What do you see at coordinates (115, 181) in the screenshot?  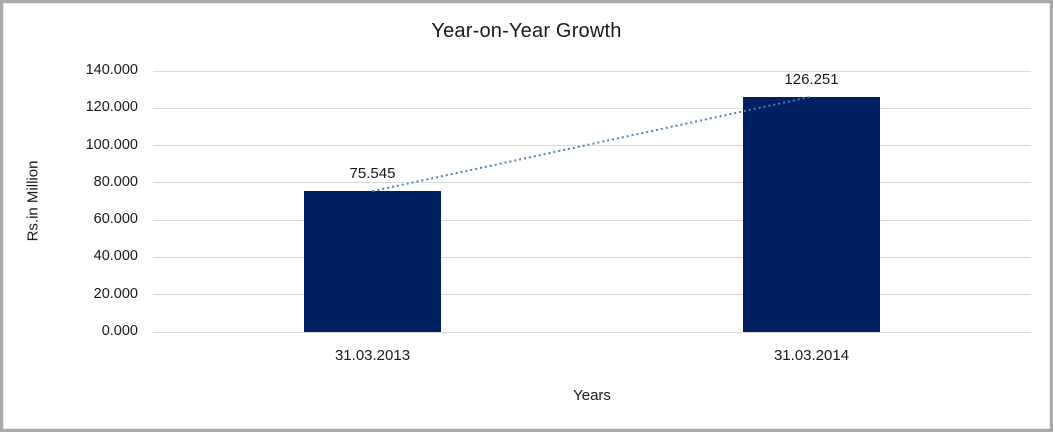 I see `y-tick-label: 80.000` at bounding box center [115, 181].